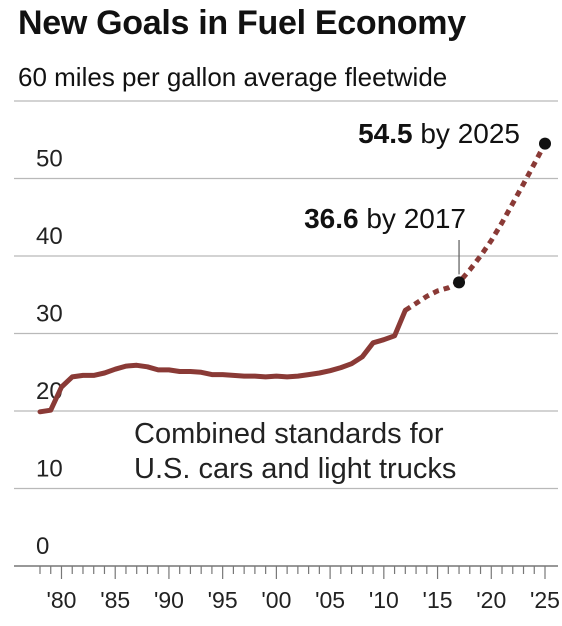 Image resolution: width=562 pixels, height=626 pixels. Describe the element at coordinates (42, 546) in the screenshot. I see `y-tick-label: 0` at that location.